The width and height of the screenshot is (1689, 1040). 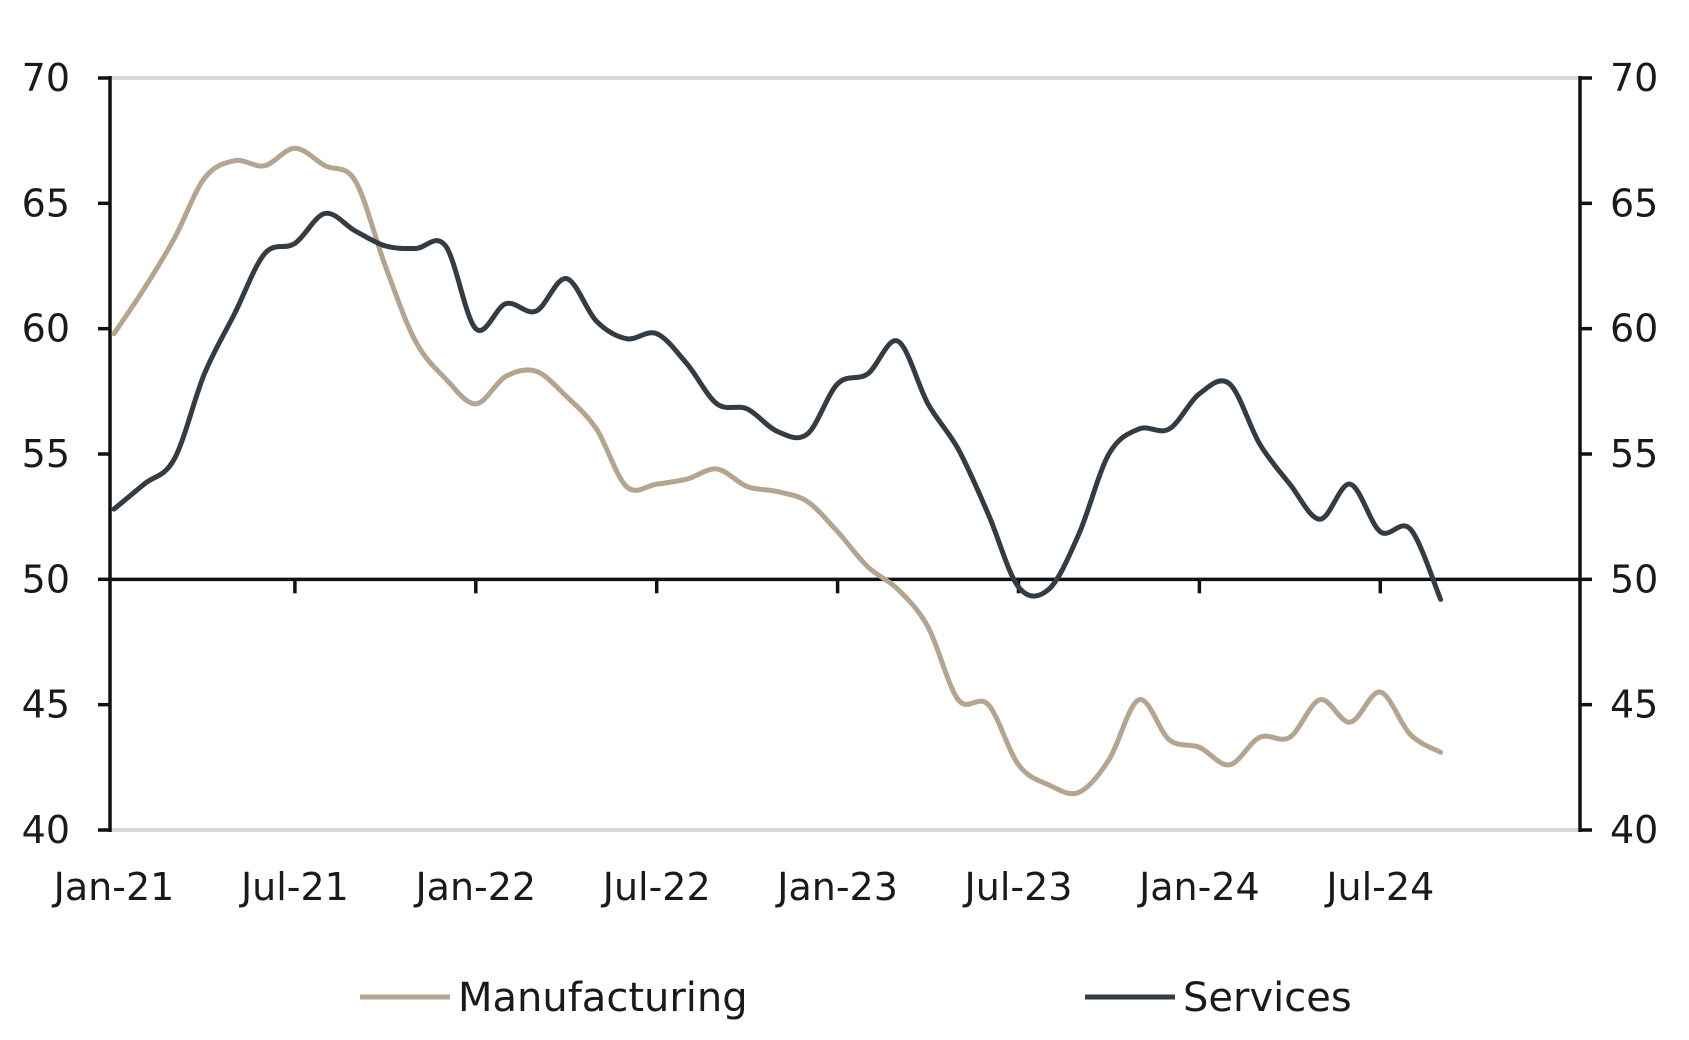 What do you see at coordinates (46, 454) in the screenshot?
I see `left-y-tick-label: 55` at bounding box center [46, 454].